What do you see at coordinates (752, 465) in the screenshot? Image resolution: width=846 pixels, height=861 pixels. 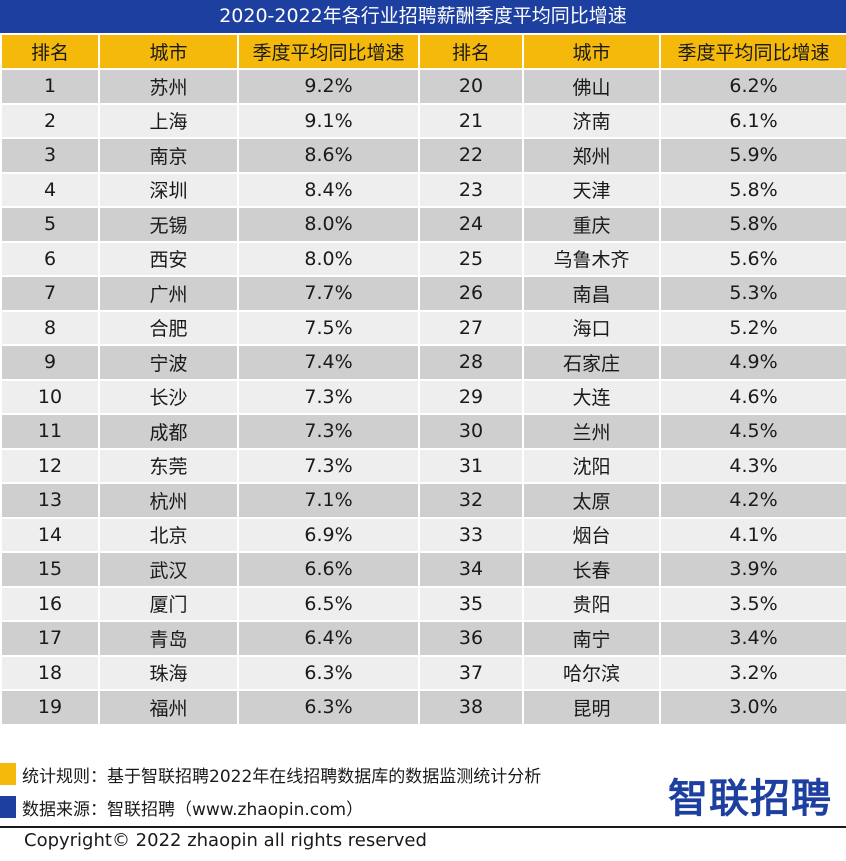 I see `growth-cell: 4.3%` at bounding box center [752, 465].